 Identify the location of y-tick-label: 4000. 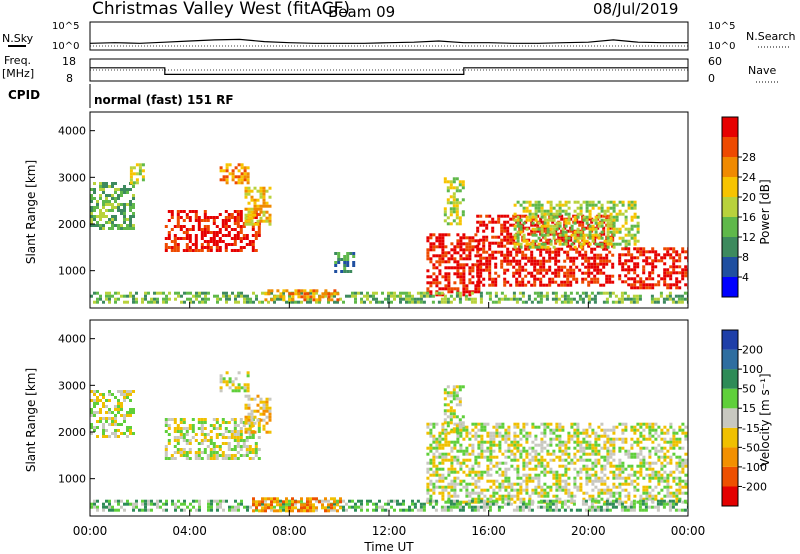
(72, 339).